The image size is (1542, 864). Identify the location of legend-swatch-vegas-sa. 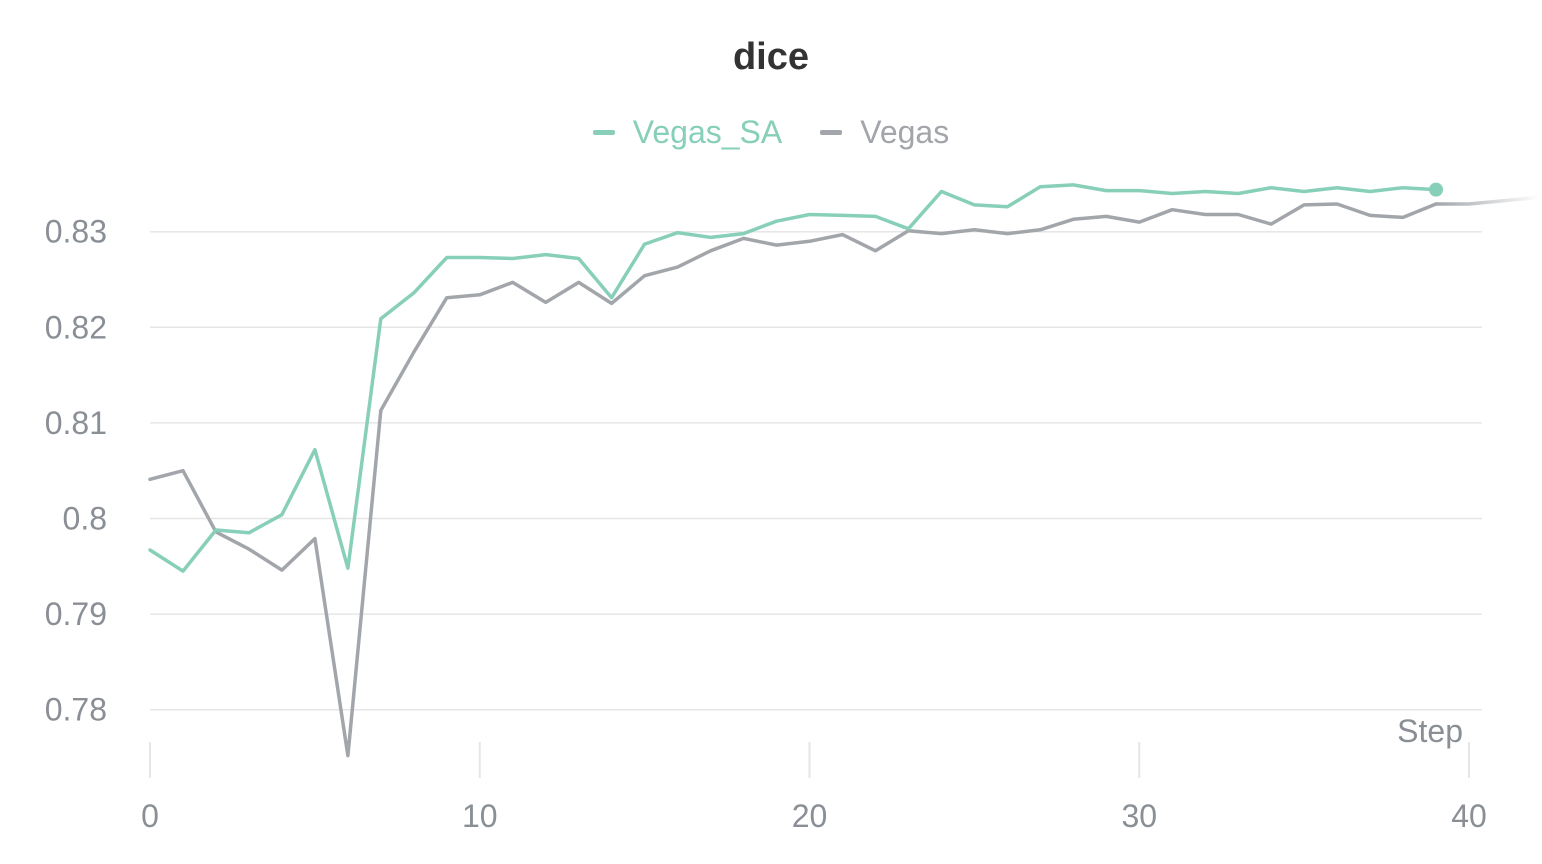
(603, 132).